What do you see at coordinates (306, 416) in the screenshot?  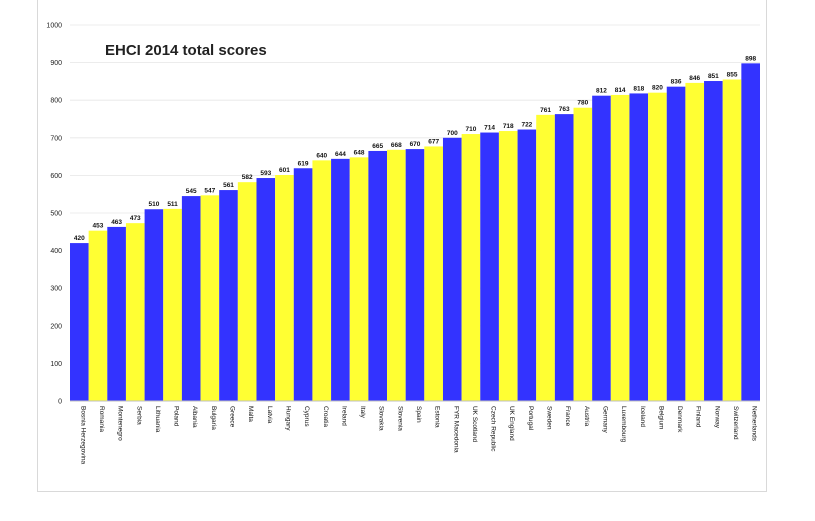 I see `x-tick-label: Cyprus` at bounding box center [306, 416].